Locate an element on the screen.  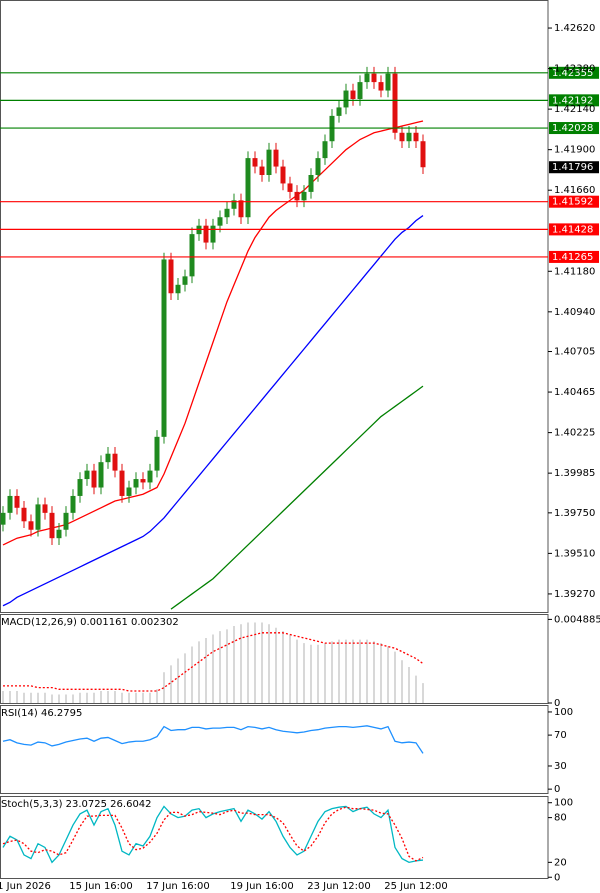
x-tick-label: 19 Jun 16:00 is located at coordinates (262, 886).